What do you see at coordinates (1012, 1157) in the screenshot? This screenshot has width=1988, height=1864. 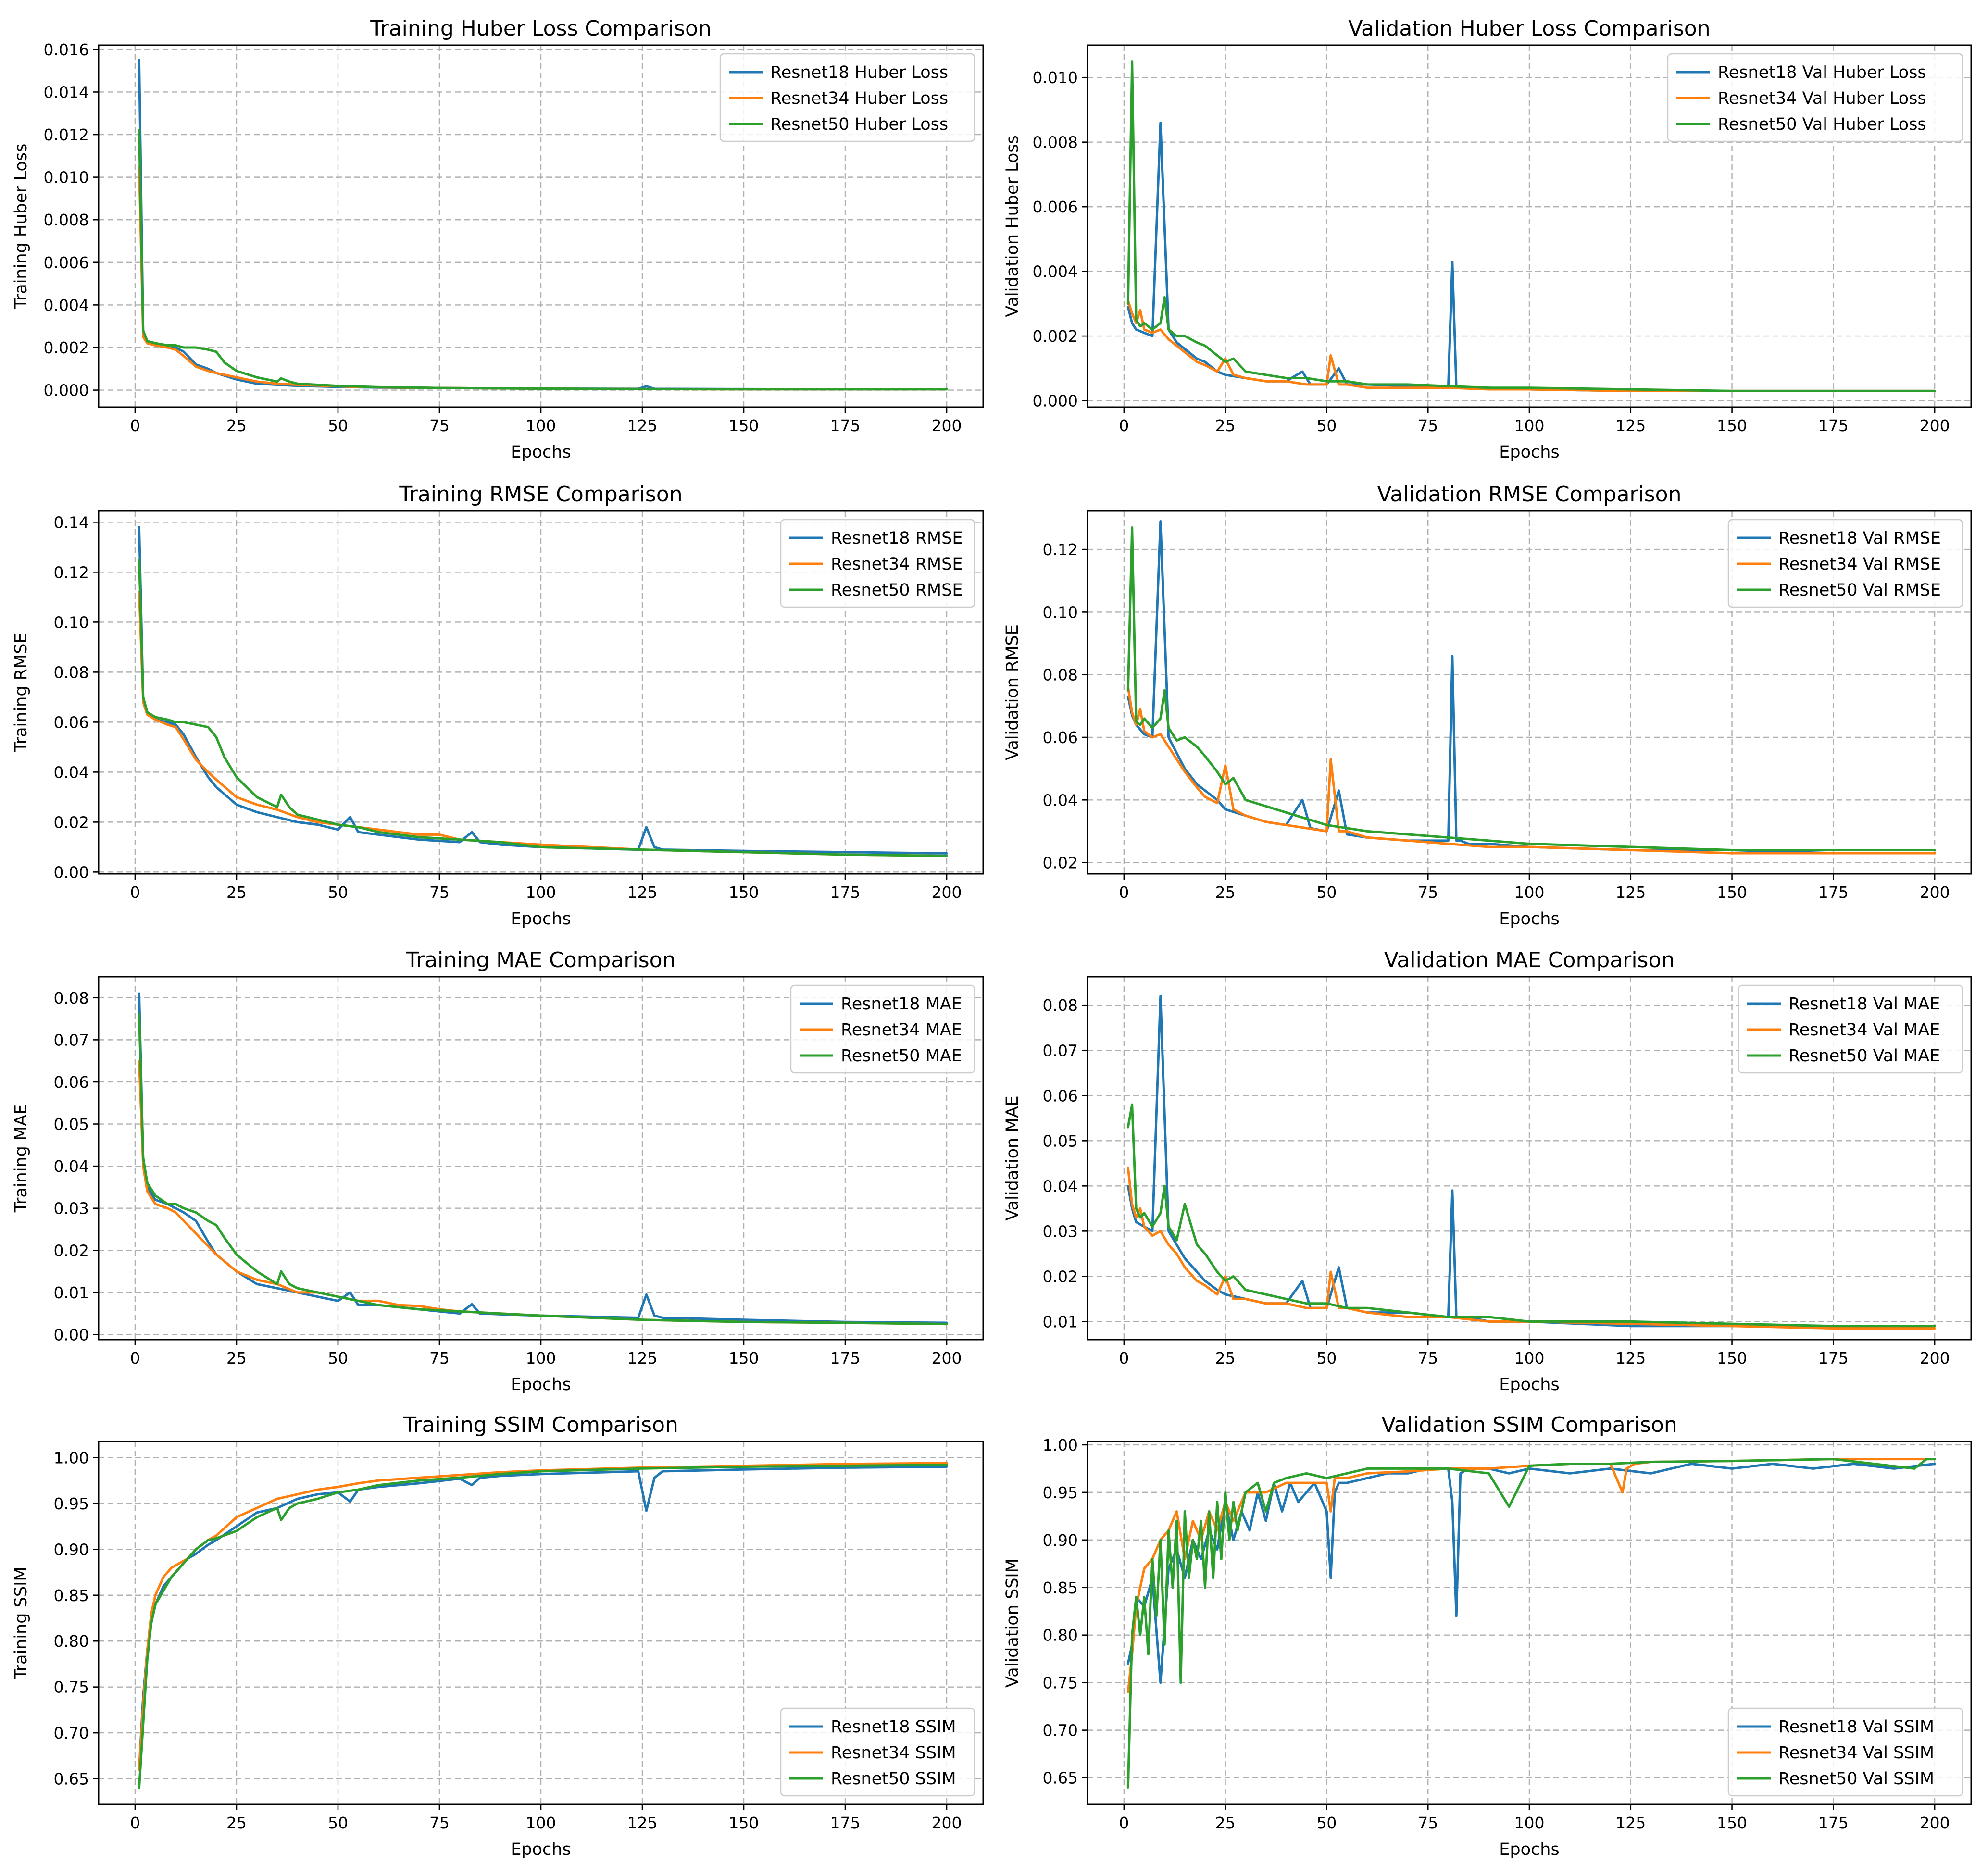 I see `y-axis-label: Validation MAE` at bounding box center [1012, 1157].